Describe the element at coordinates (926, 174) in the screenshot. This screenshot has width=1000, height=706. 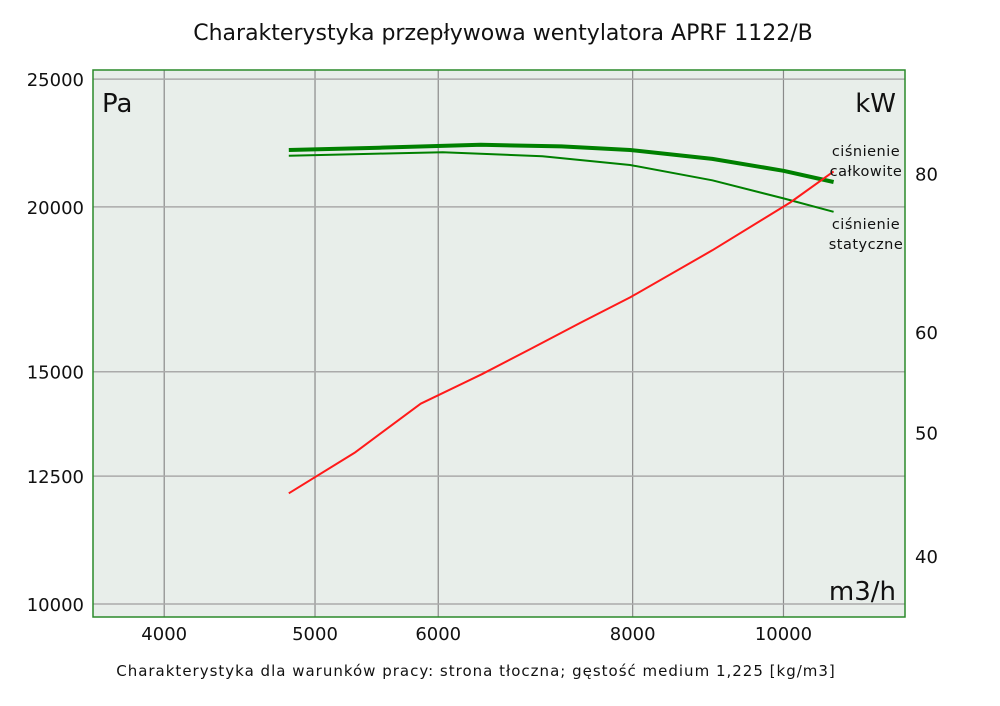
I see `y2-tick-label: 80` at that location.